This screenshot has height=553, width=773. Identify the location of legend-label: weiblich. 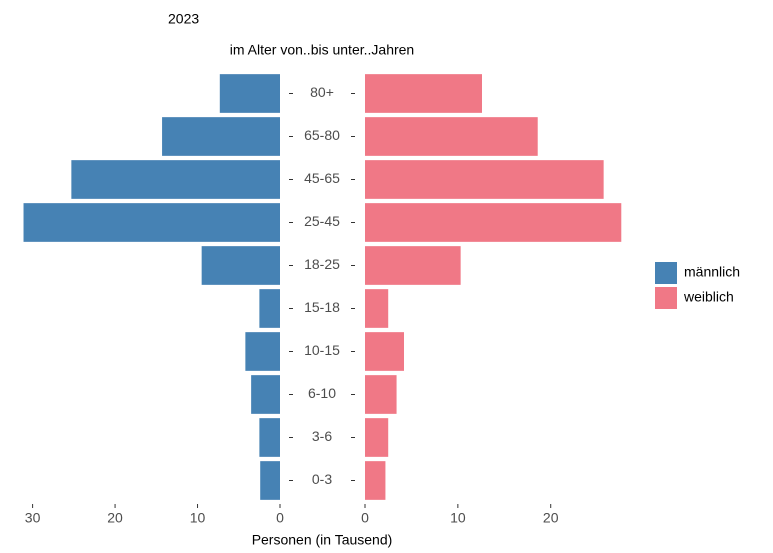
(708, 297).